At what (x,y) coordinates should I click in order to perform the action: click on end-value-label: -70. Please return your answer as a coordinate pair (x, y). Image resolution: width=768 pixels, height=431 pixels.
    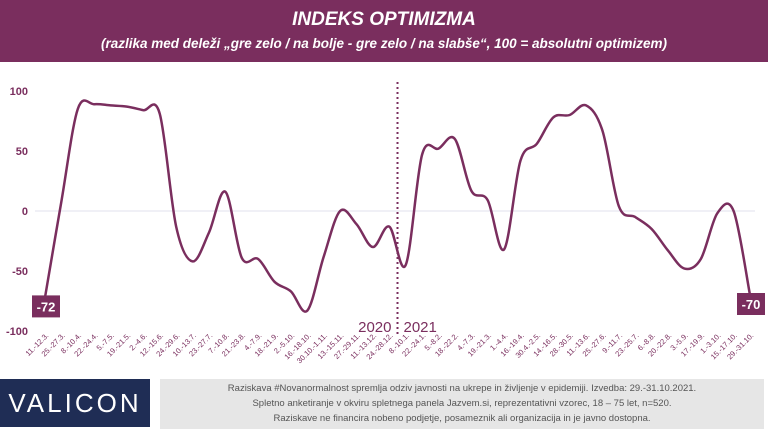
    Looking at the image, I should click on (751, 304).